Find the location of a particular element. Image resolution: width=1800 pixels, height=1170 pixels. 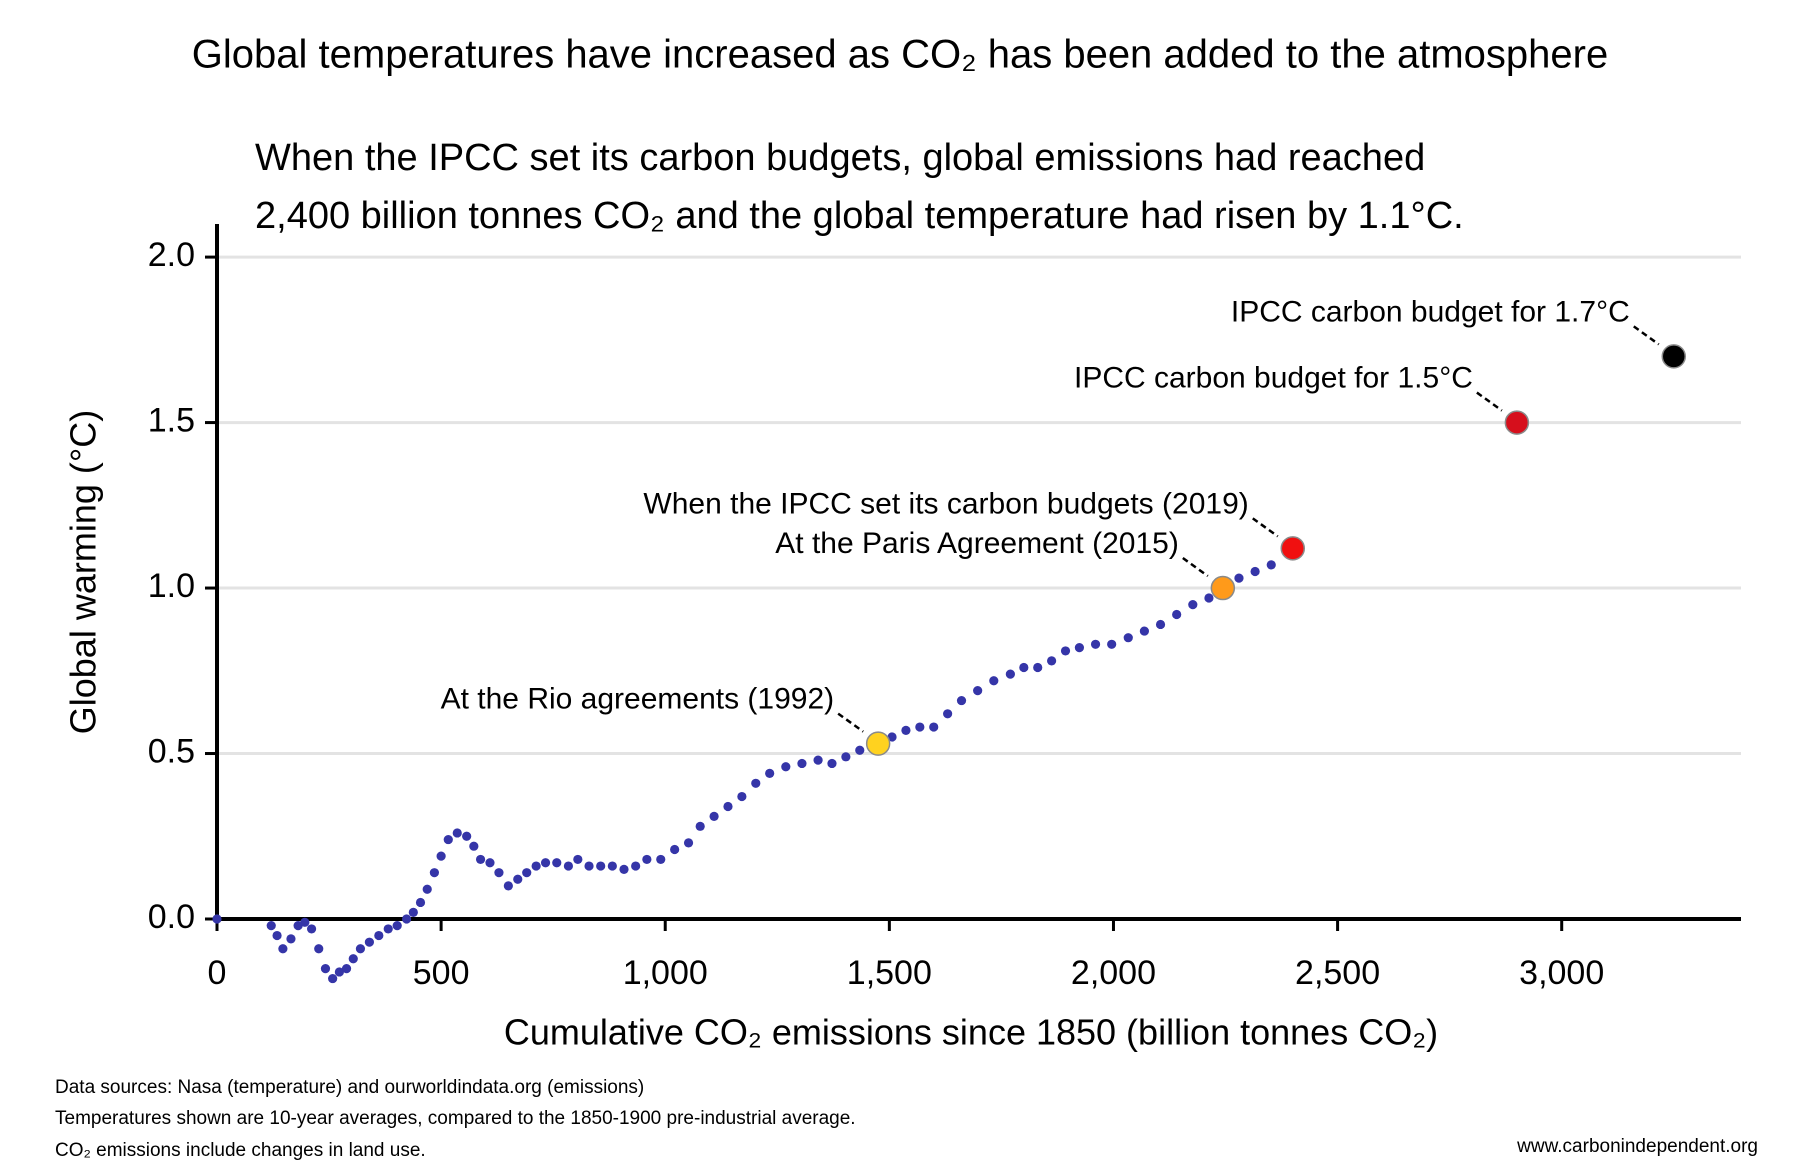

annotation: IPCC carbon budget for 1.7°C is located at coordinates (1430, 311).